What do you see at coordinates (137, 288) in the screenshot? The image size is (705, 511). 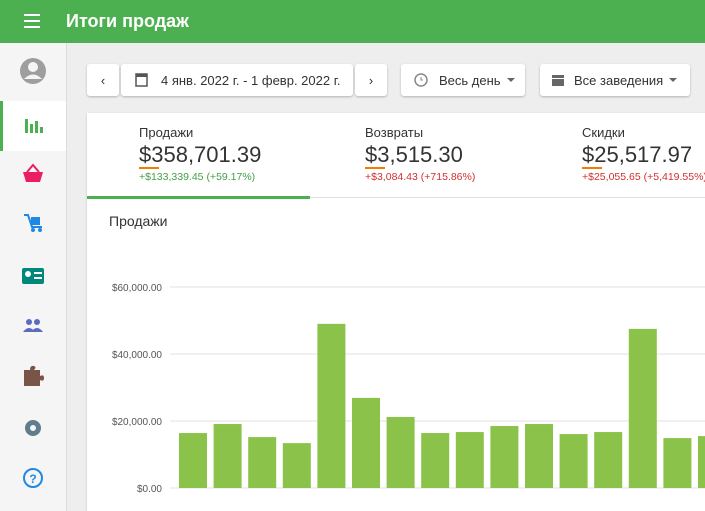 I see `y-tick-label: $60,000.00` at bounding box center [137, 288].